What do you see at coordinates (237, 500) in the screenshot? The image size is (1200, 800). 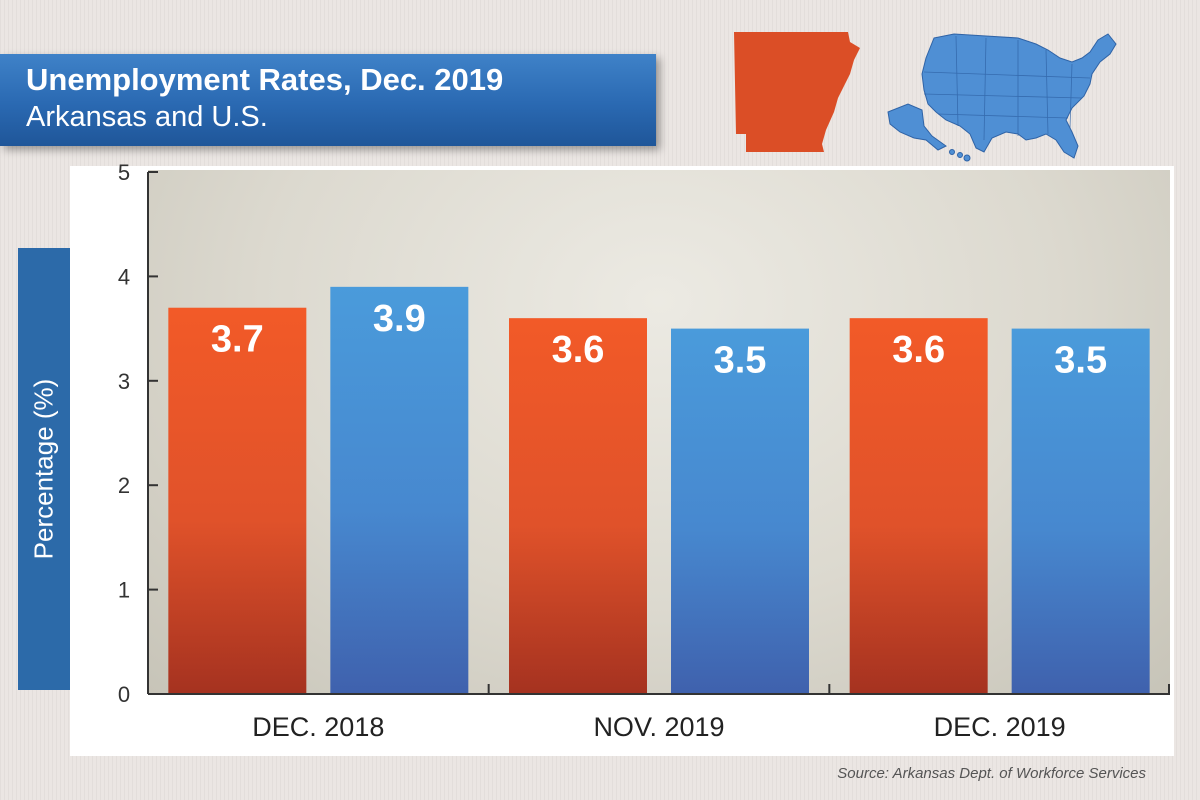 I see `bar-series-1-dec-2018` at bounding box center [237, 500].